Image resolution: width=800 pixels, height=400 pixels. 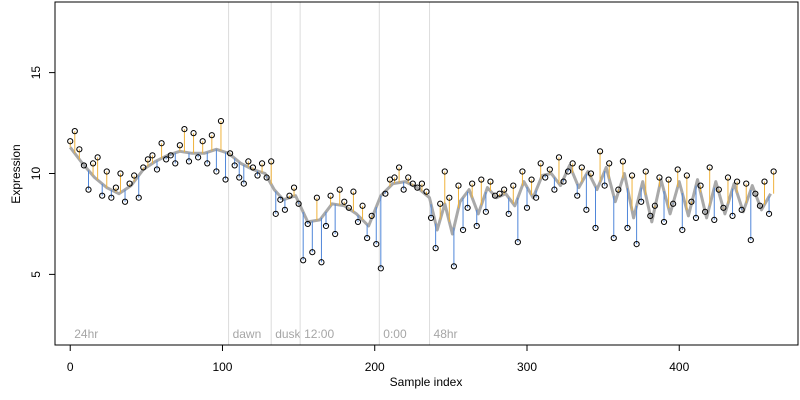 What do you see at coordinates (42, 172) in the screenshot?
I see `y-axis: 5 10 15` at bounding box center [42, 172].